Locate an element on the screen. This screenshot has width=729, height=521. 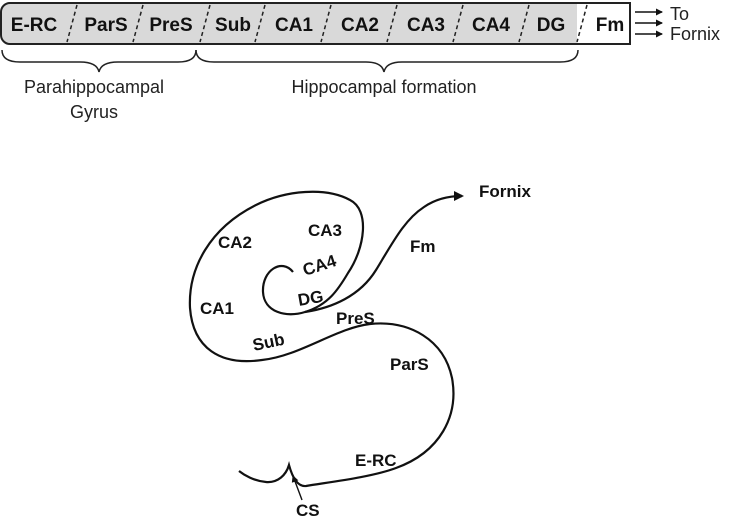
curve-label-ca1: CA1 is located at coordinates (217, 308).